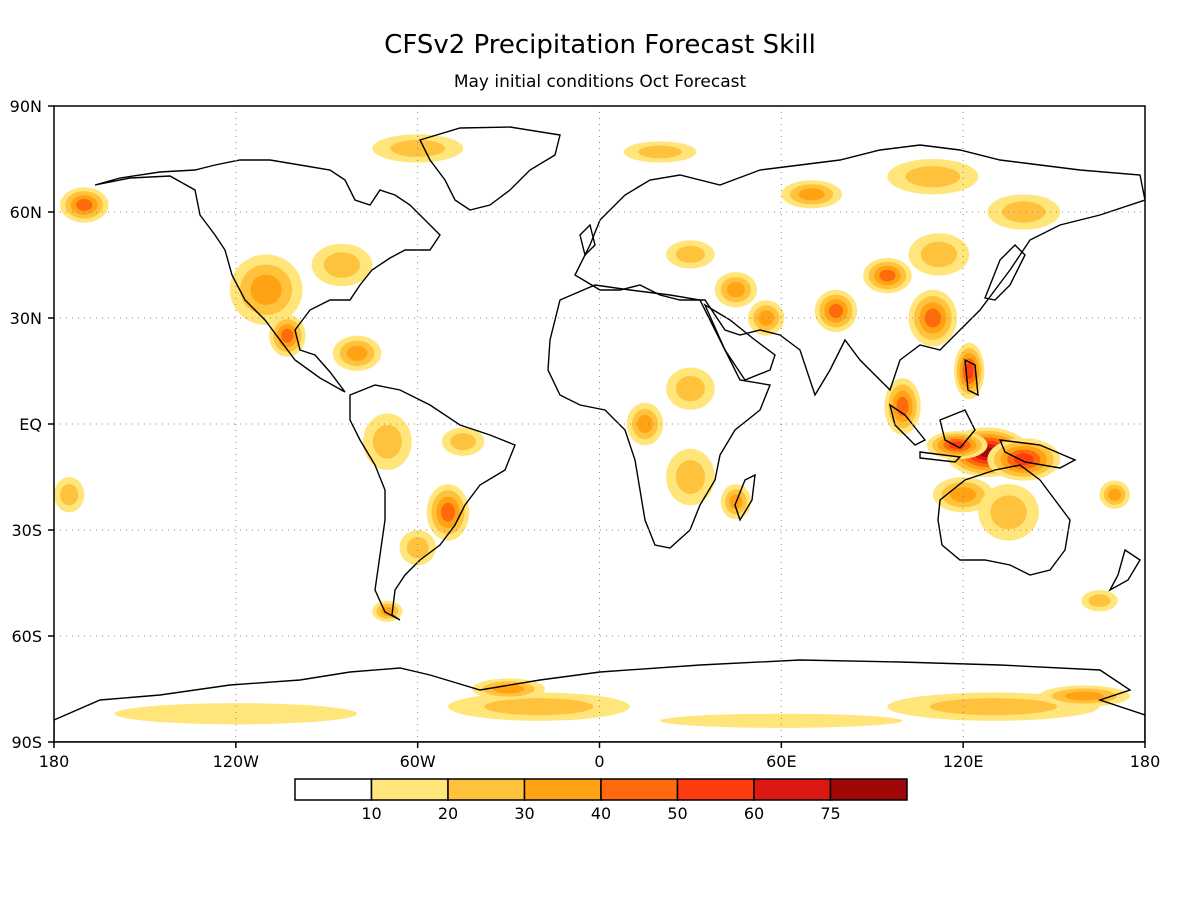  Describe the element at coordinates (26, 636) in the screenshot. I see `lat-tick-label: 60S` at that location.